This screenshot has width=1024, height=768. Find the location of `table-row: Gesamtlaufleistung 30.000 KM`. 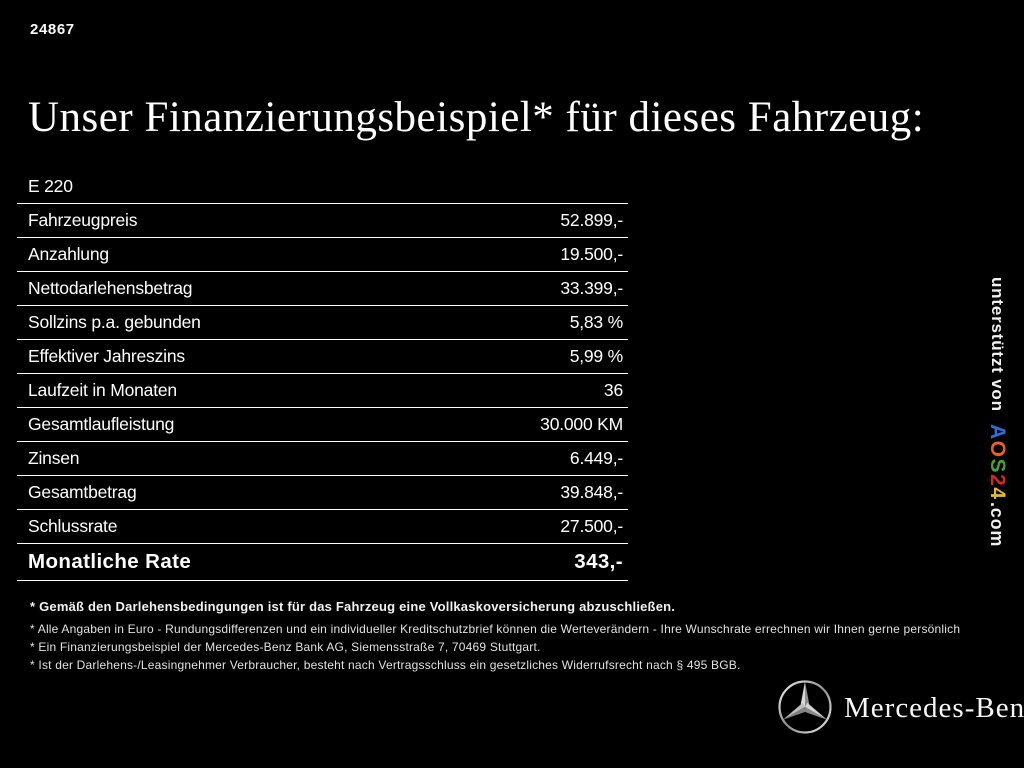

table-row: Gesamtlaufleistung 30.000 KM is located at coordinates (322, 425).